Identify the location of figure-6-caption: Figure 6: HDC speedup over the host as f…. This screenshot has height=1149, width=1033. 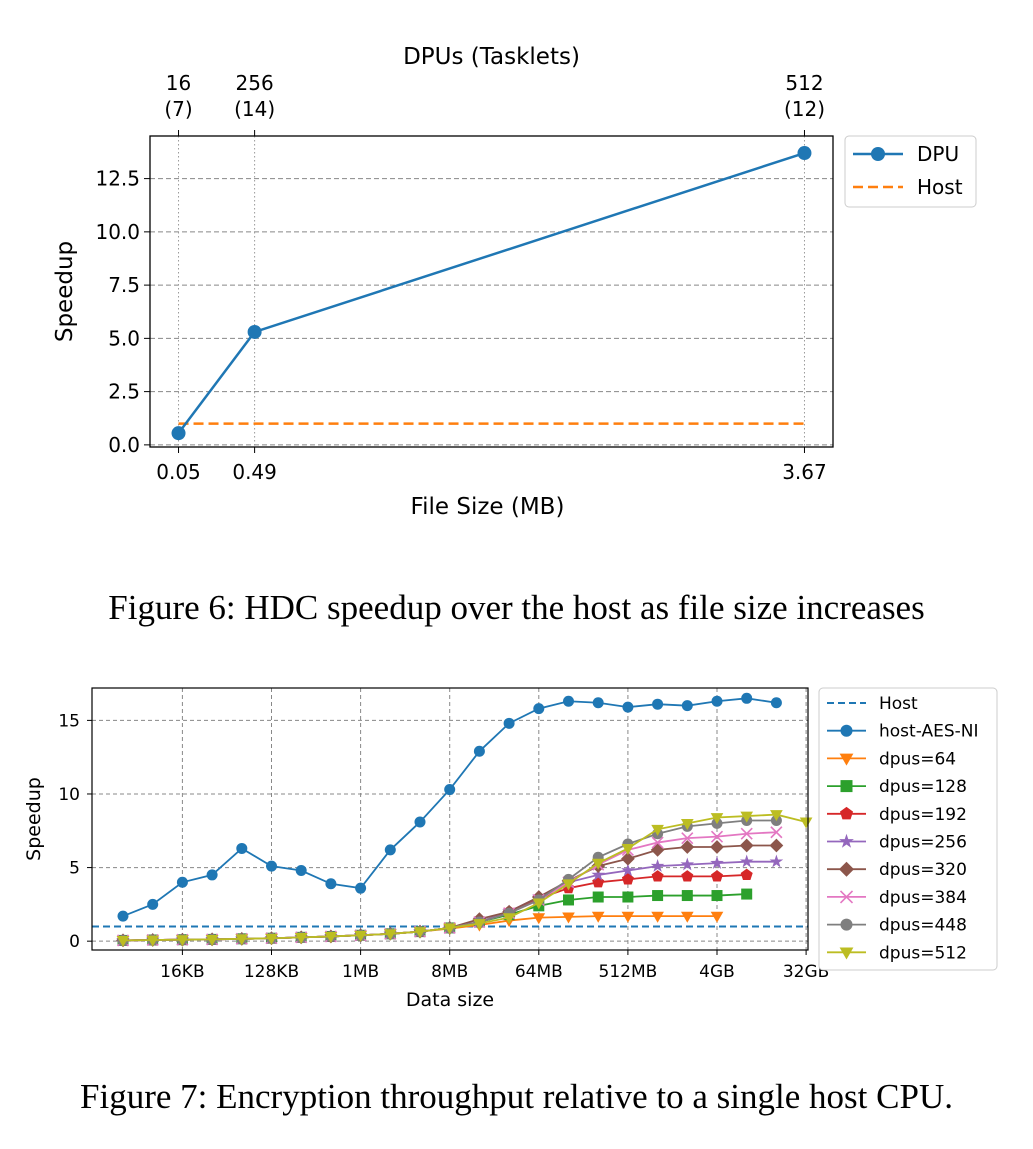
(516, 607).